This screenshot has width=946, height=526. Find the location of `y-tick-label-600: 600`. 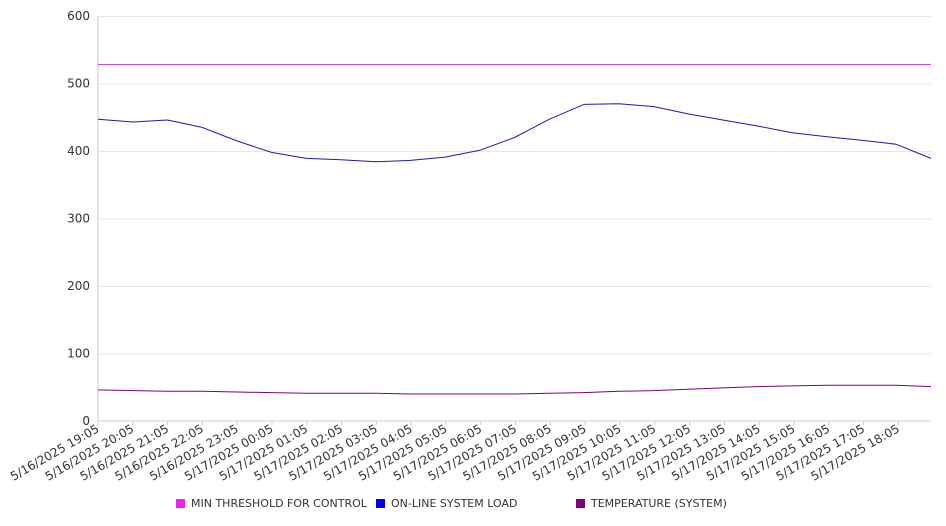

y-tick-label-600: 600 is located at coordinates (78, 16).